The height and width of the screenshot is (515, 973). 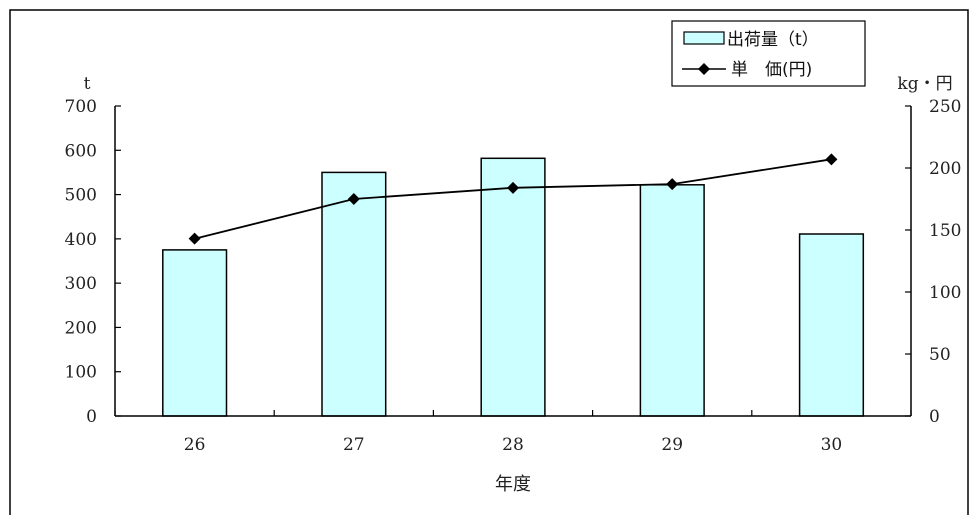 What do you see at coordinates (672, 445) in the screenshot?
I see `x-tick-label-29: 29` at bounding box center [672, 445].